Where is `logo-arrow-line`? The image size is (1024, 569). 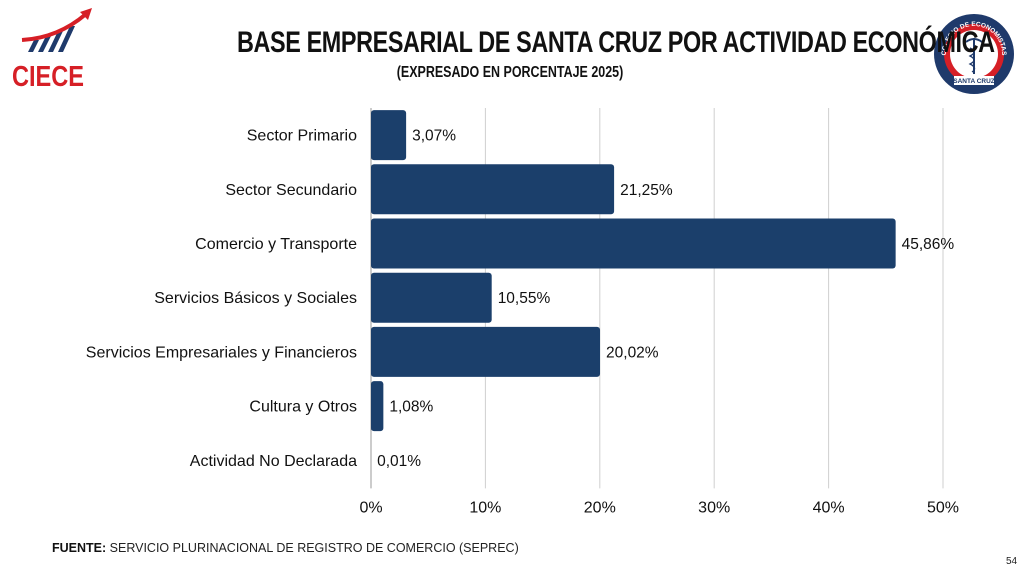 logo-arrow-line is located at coordinates (54, 27).